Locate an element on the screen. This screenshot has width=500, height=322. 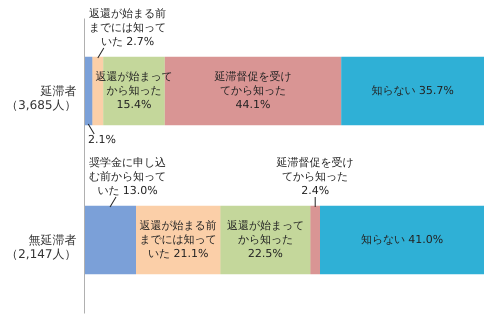
data-label: 返還が始まってから知った 22.5% is located at coordinates (265, 239).